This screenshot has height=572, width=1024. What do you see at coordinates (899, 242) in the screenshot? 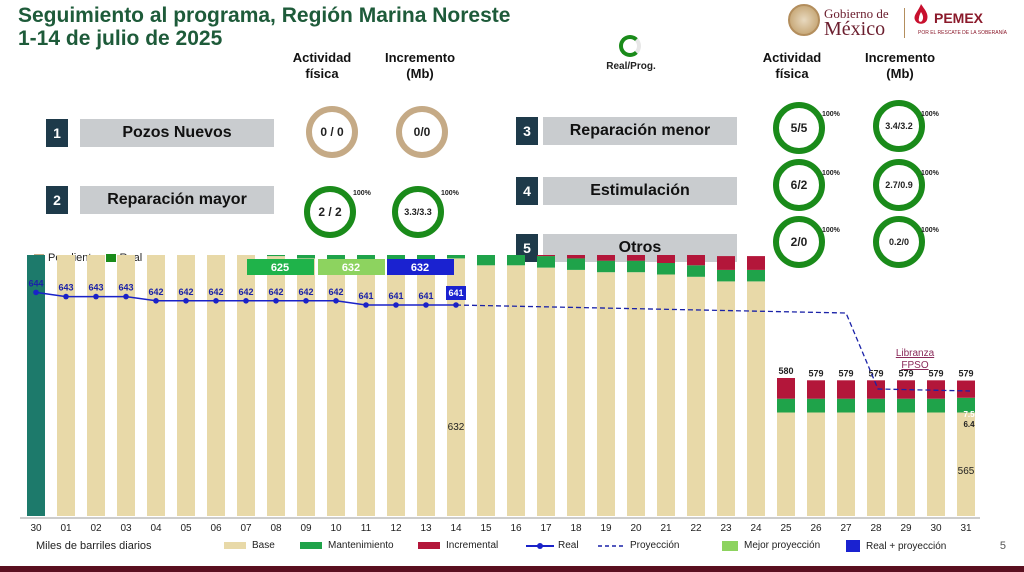
I see `incremento-ring: 0.2/0` at bounding box center [899, 242].